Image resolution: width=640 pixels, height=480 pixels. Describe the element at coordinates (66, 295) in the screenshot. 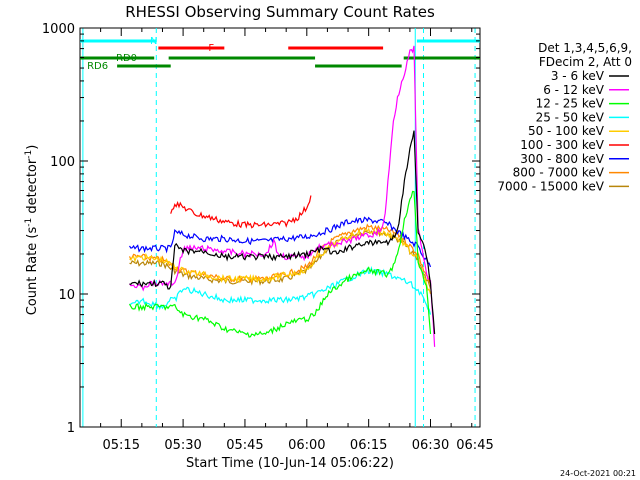

I see `y-tick-label-10: 10` at that location.